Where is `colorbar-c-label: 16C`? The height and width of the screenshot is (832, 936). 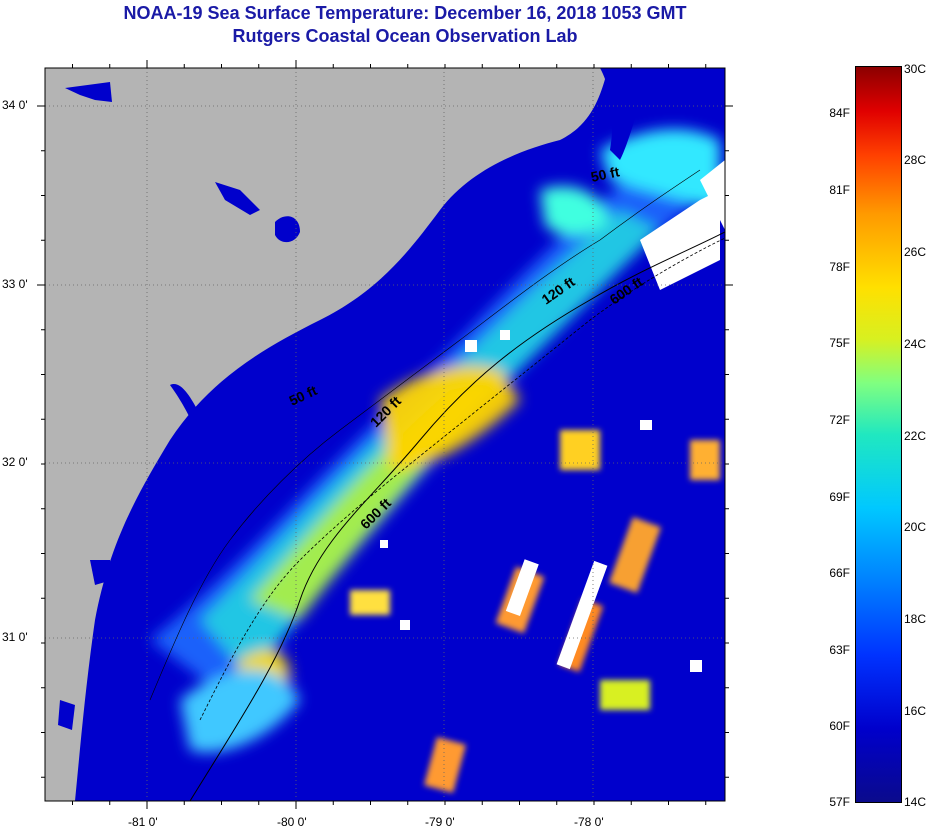 colorbar-c-label: 16C is located at coordinates (915, 711).